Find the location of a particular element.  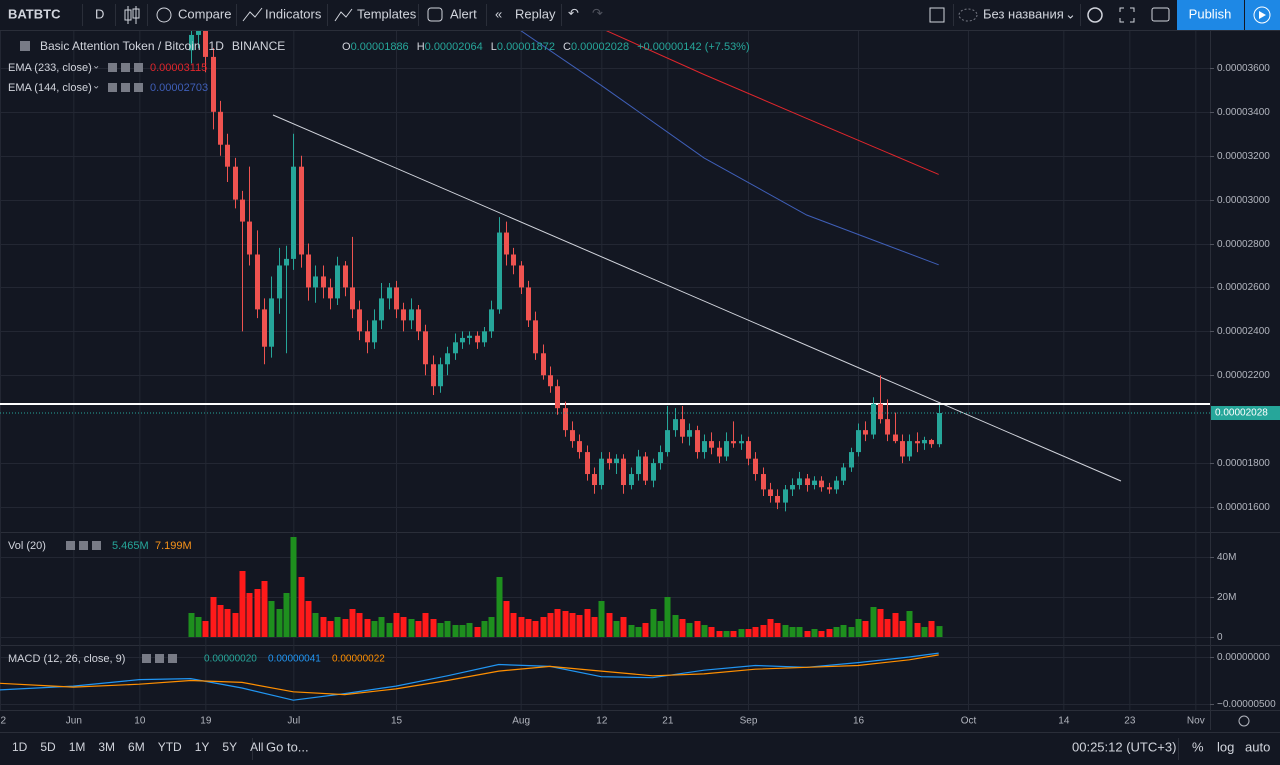

settings-button is located at coordinates (1095, 15).